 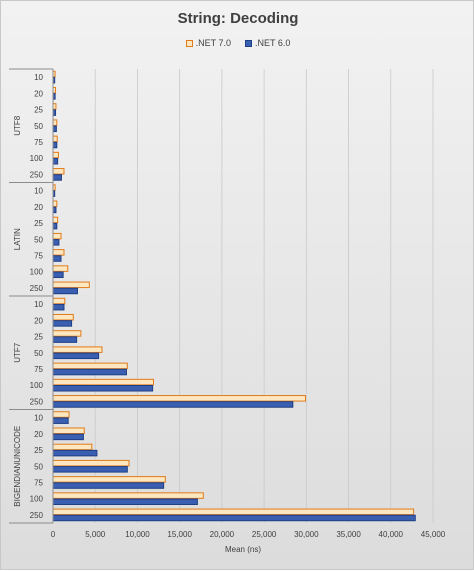 I want to click on legend-swatch-net6, so click(x=248, y=43).